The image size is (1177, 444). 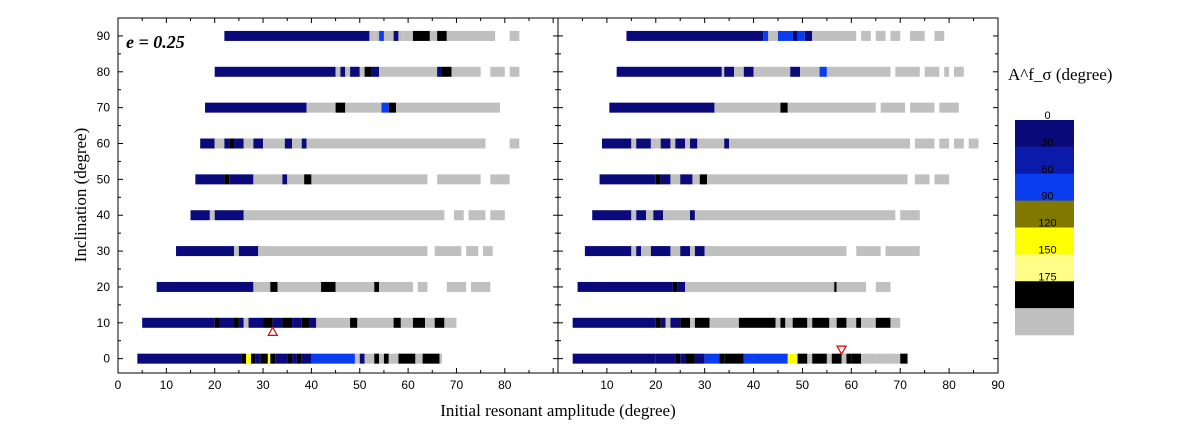 I want to click on x-tick-label-right: 20, so click(x=656, y=385).